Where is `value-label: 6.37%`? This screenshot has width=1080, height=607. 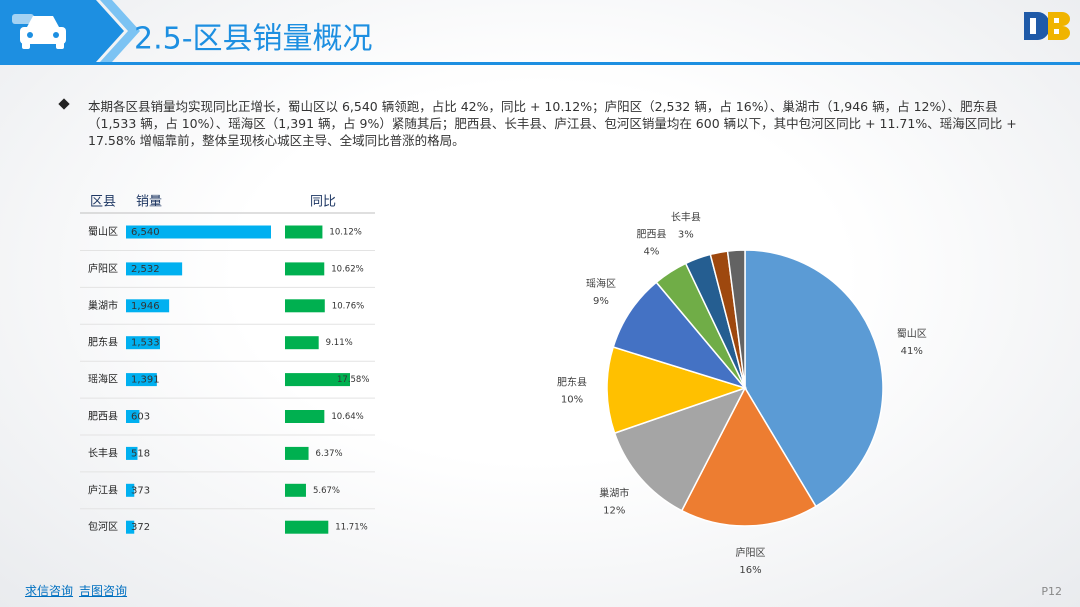 value-label: 6.37% is located at coordinates (329, 454).